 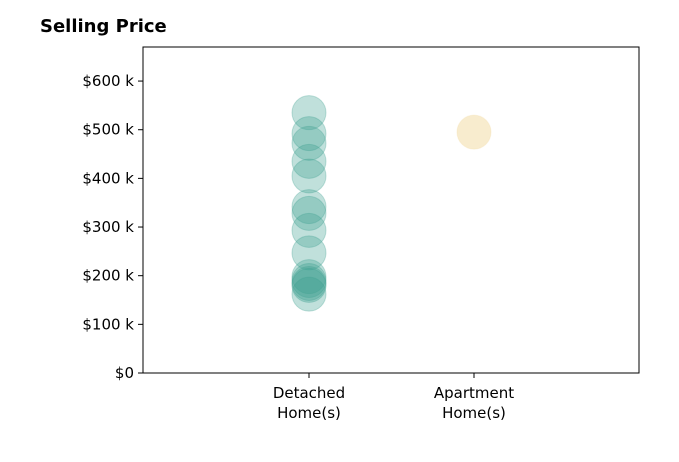 I want to click on data-points, so click(x=391, y=203).